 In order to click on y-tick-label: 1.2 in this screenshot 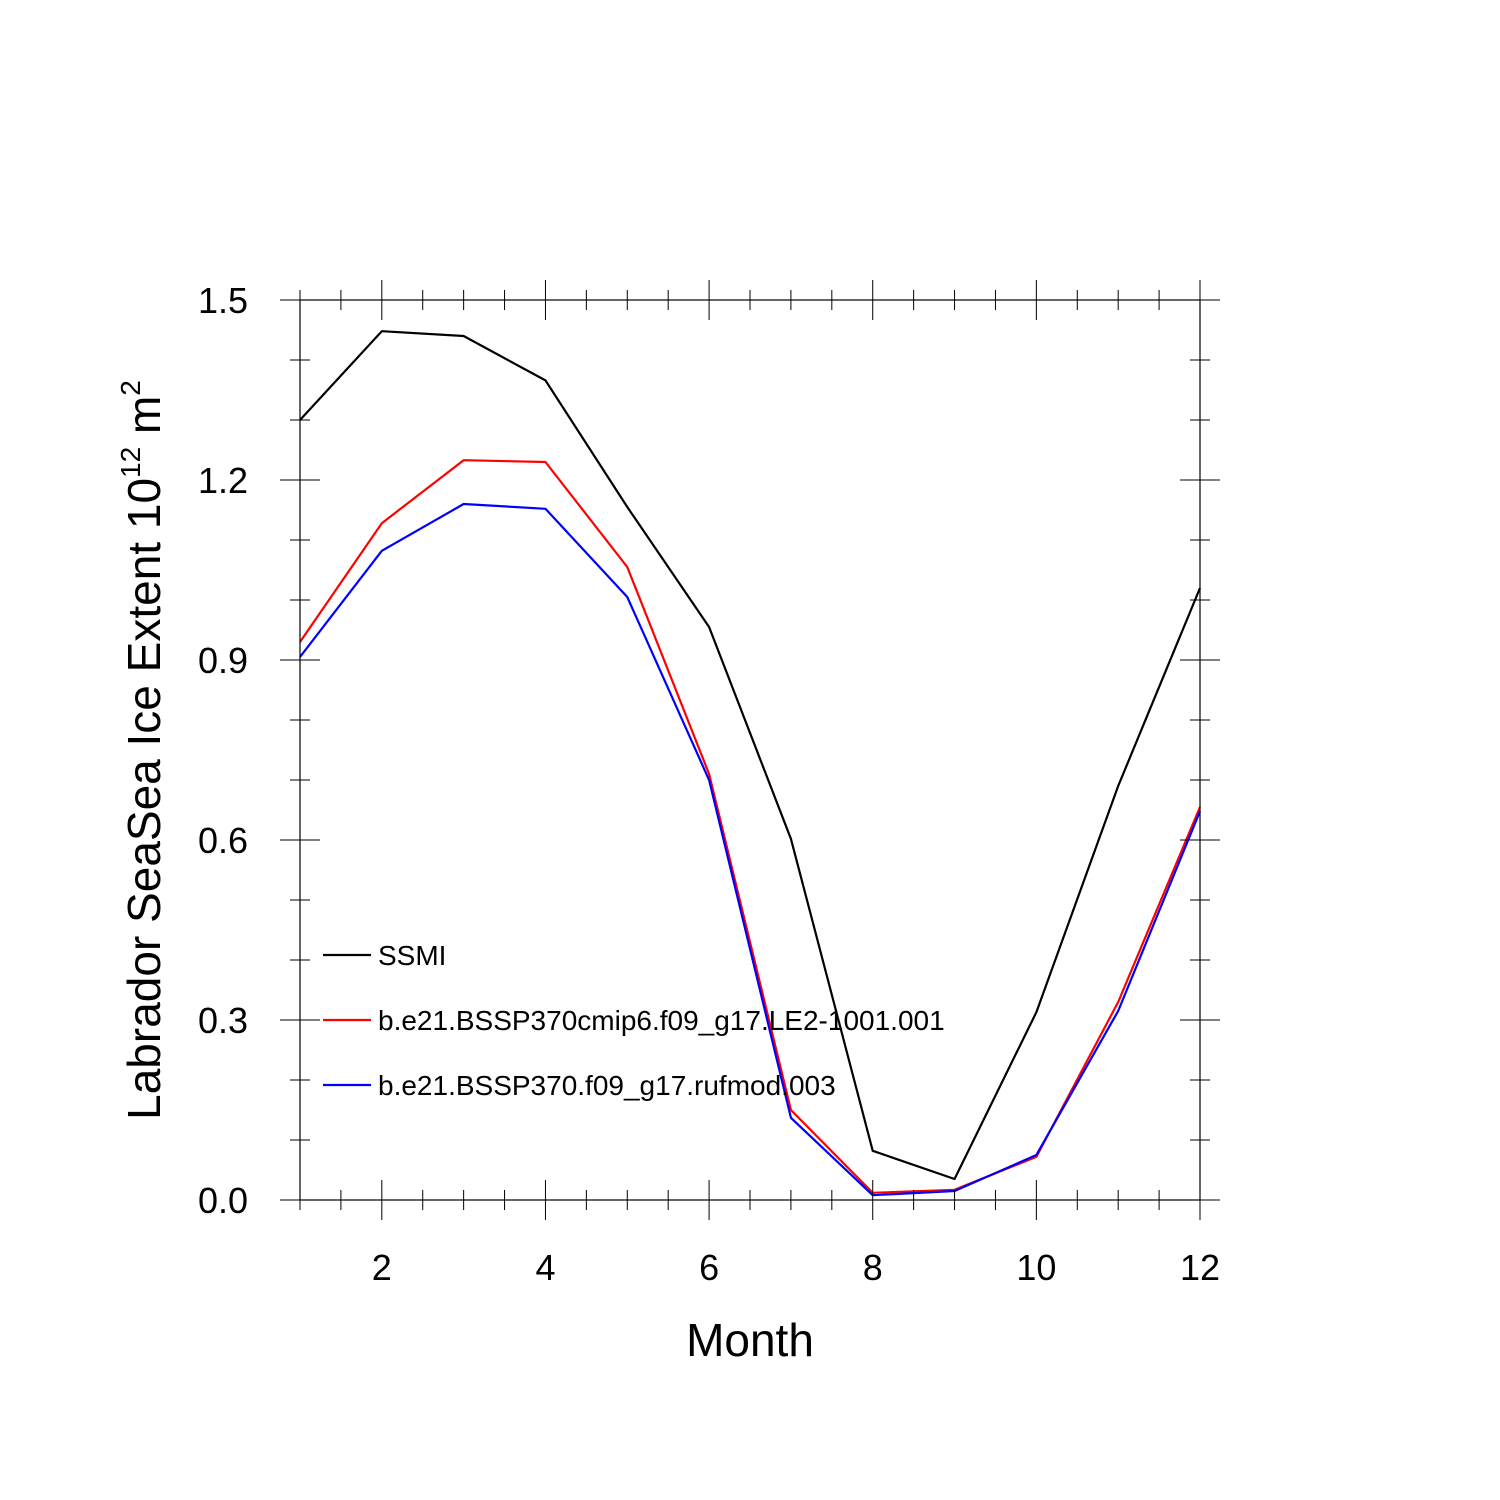, I will do `click(223, 480)`.